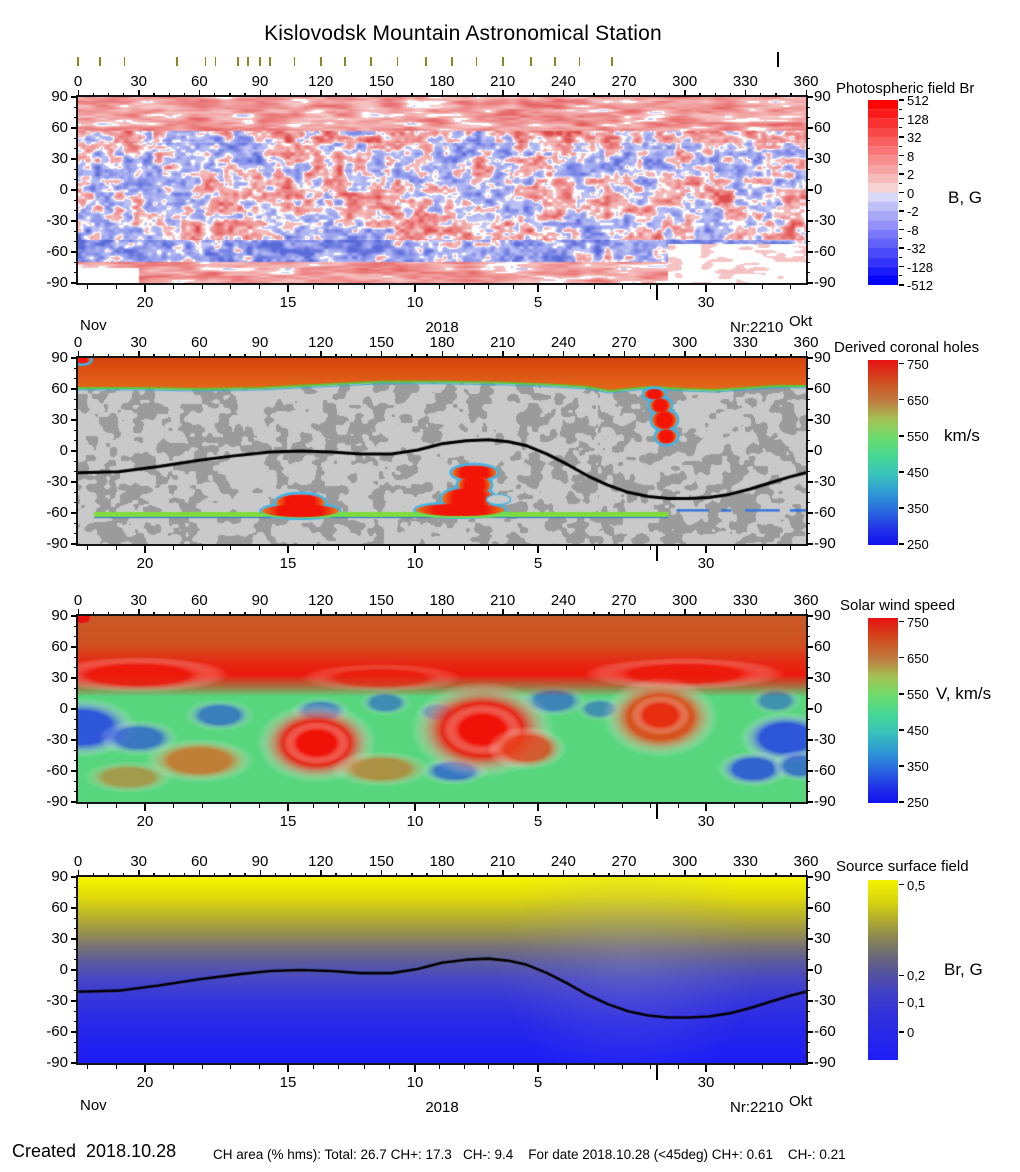 The image size is (1020, 1172). Describe the element at coordinates (57, 220) in the screenshot. I see `lat-label-left: -30` at that location.